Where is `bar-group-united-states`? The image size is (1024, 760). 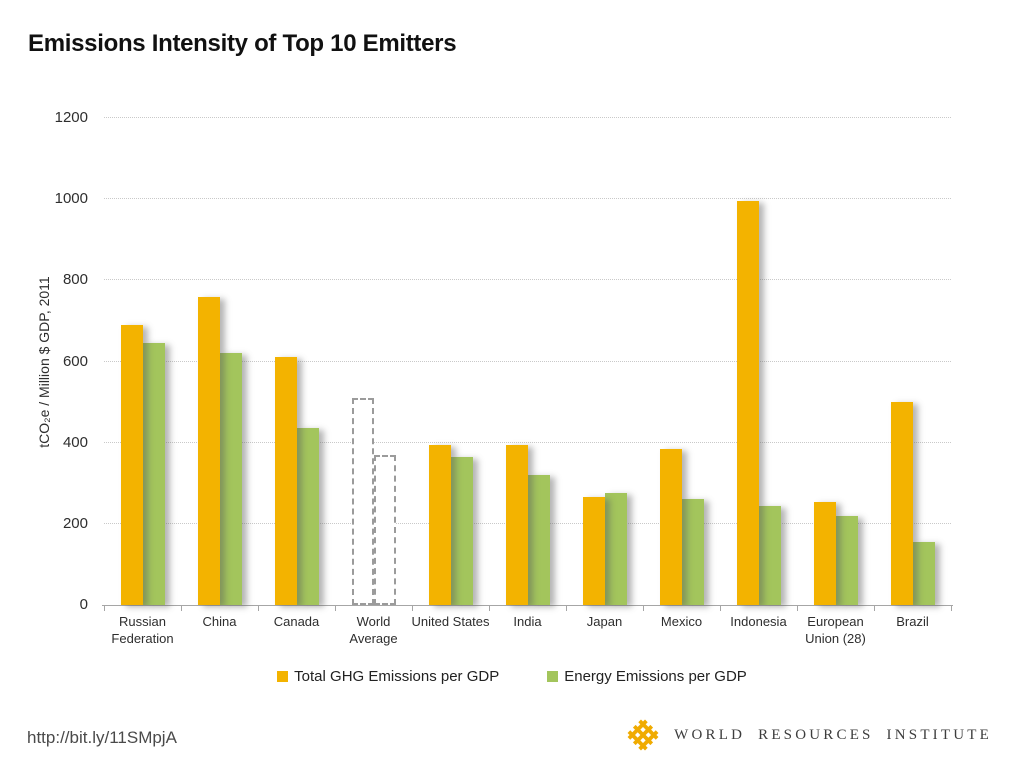 bar-group-united-states is located at coordinates (450, 361).